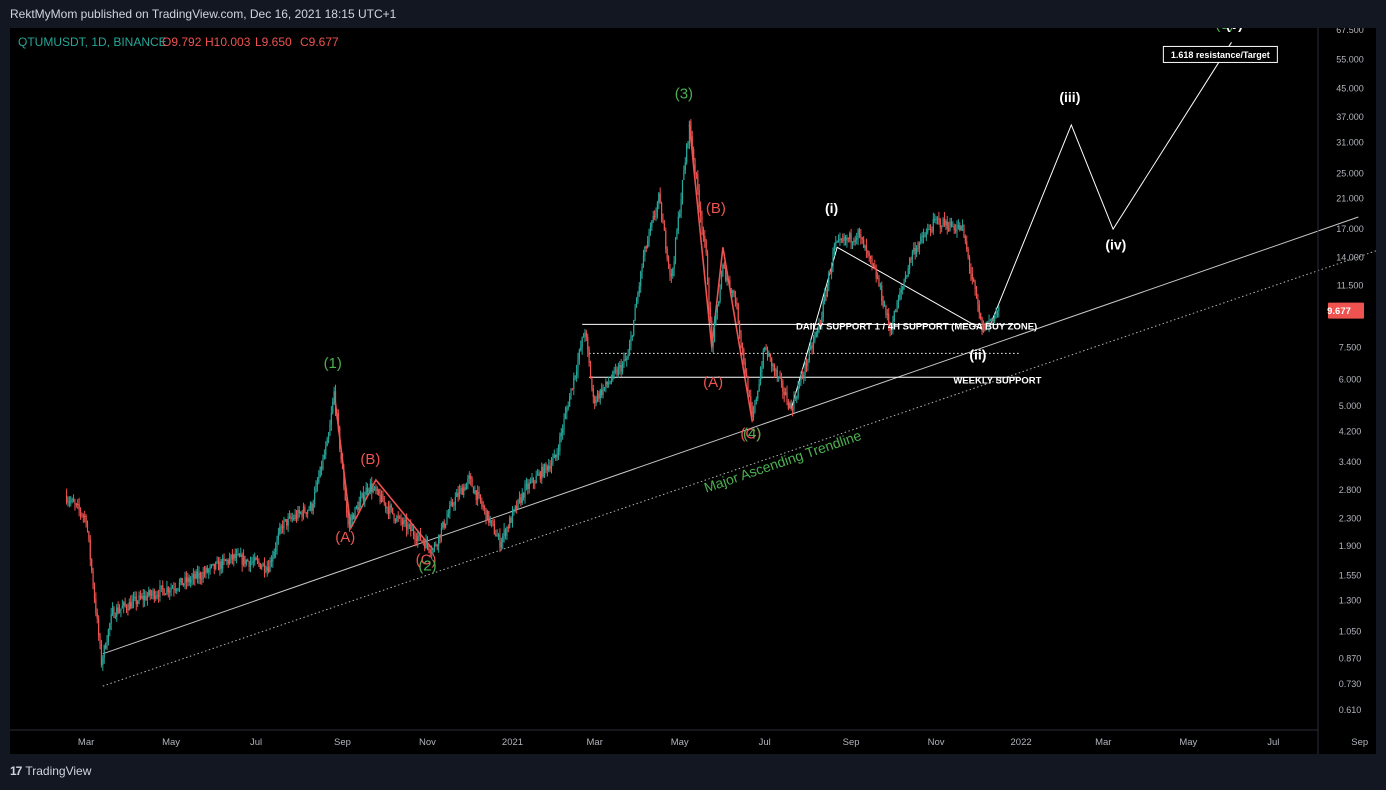 This screenshot has width=1386, height=790. What do you see at coordinates (1350, 347) in the screenshot?
I see `price-tick: 7.500` at bounding box center [1350, 347].